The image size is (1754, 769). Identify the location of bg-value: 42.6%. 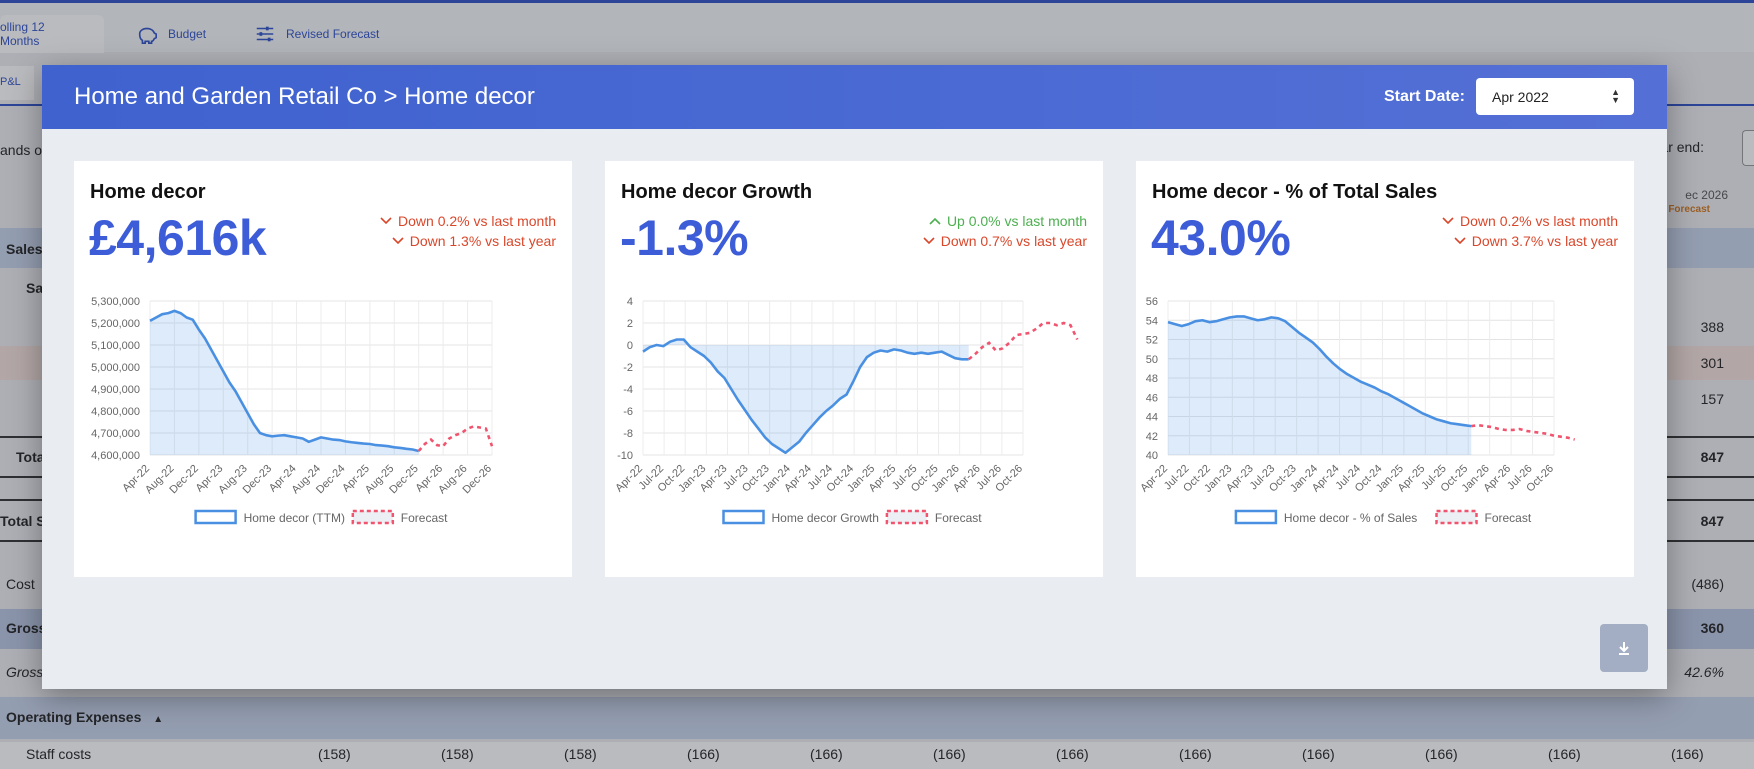
(1704, 672).